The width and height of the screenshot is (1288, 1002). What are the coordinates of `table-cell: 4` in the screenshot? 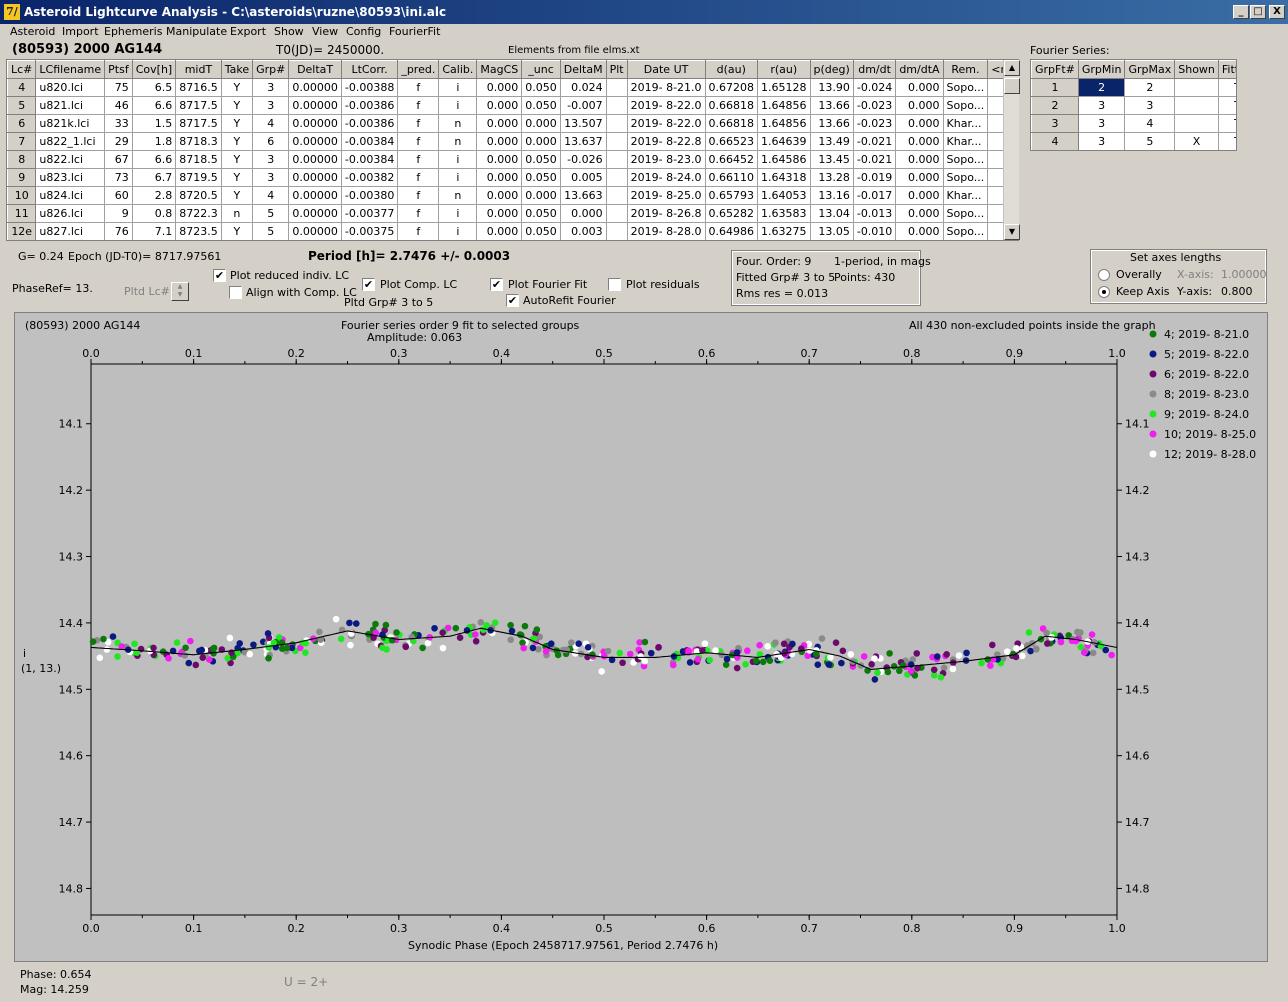 It's located at (1150, 123).